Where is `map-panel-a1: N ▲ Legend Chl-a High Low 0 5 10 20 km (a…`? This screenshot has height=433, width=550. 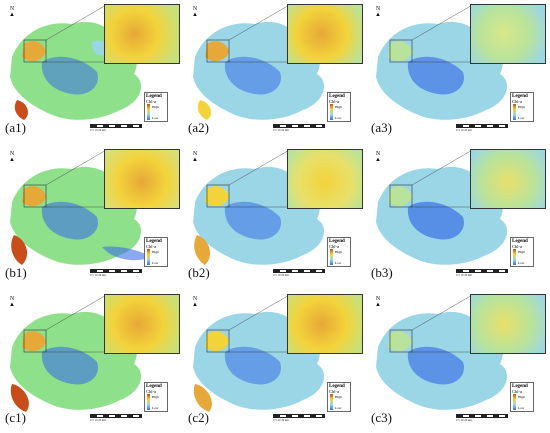
map-panel-a1: N ▲ Legend Chl-a High Low 0 5 10 20 km (a… is located at coordinates (92, 72).